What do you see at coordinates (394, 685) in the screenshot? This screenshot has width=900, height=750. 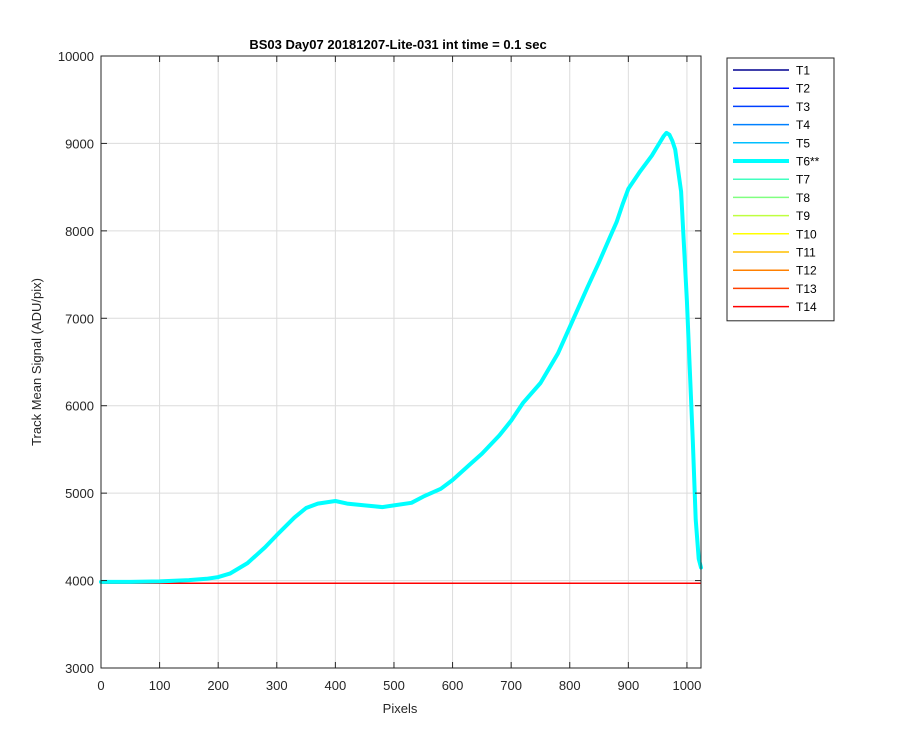 I see `x-tick-label: 500` at bounding box center [394, 685].